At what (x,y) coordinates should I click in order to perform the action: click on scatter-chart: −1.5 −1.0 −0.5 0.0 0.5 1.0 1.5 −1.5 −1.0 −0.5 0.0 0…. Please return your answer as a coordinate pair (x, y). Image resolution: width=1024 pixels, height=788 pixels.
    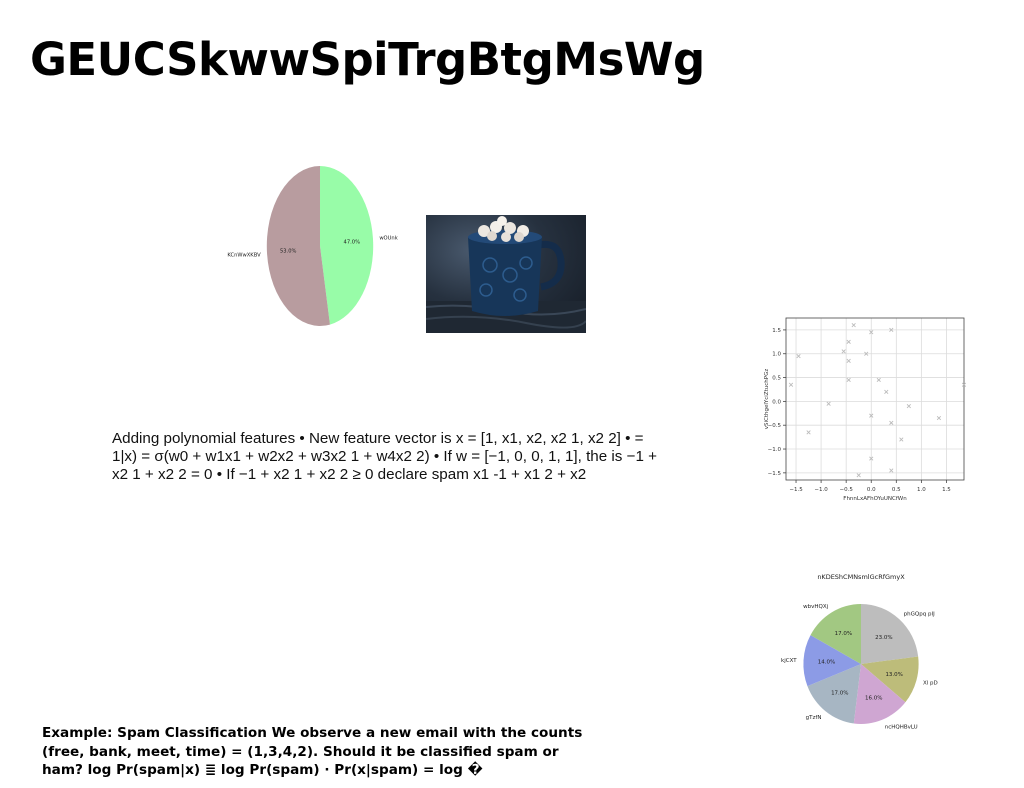
    Looking at the image, I should click on (865, 409).